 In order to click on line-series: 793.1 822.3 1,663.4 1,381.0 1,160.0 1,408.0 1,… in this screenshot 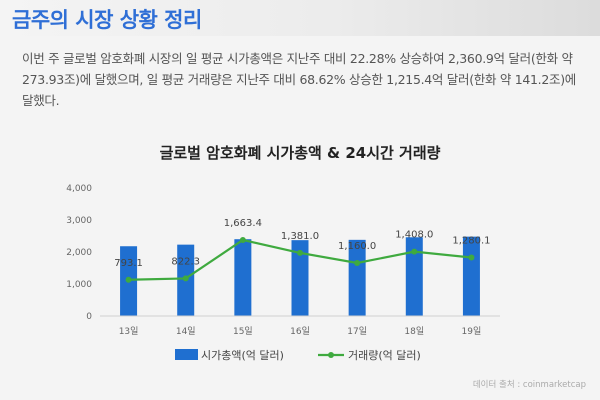, I will do `click(302, 250)`.